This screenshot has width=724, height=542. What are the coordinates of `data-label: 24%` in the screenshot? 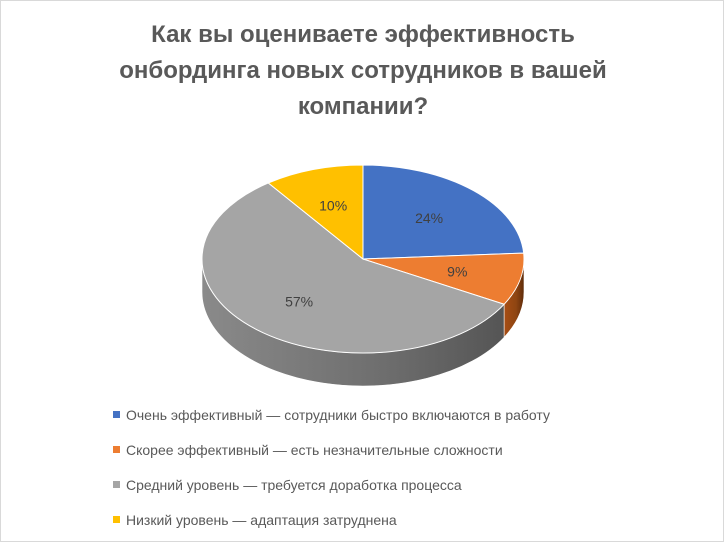 It's located at (429, 218).